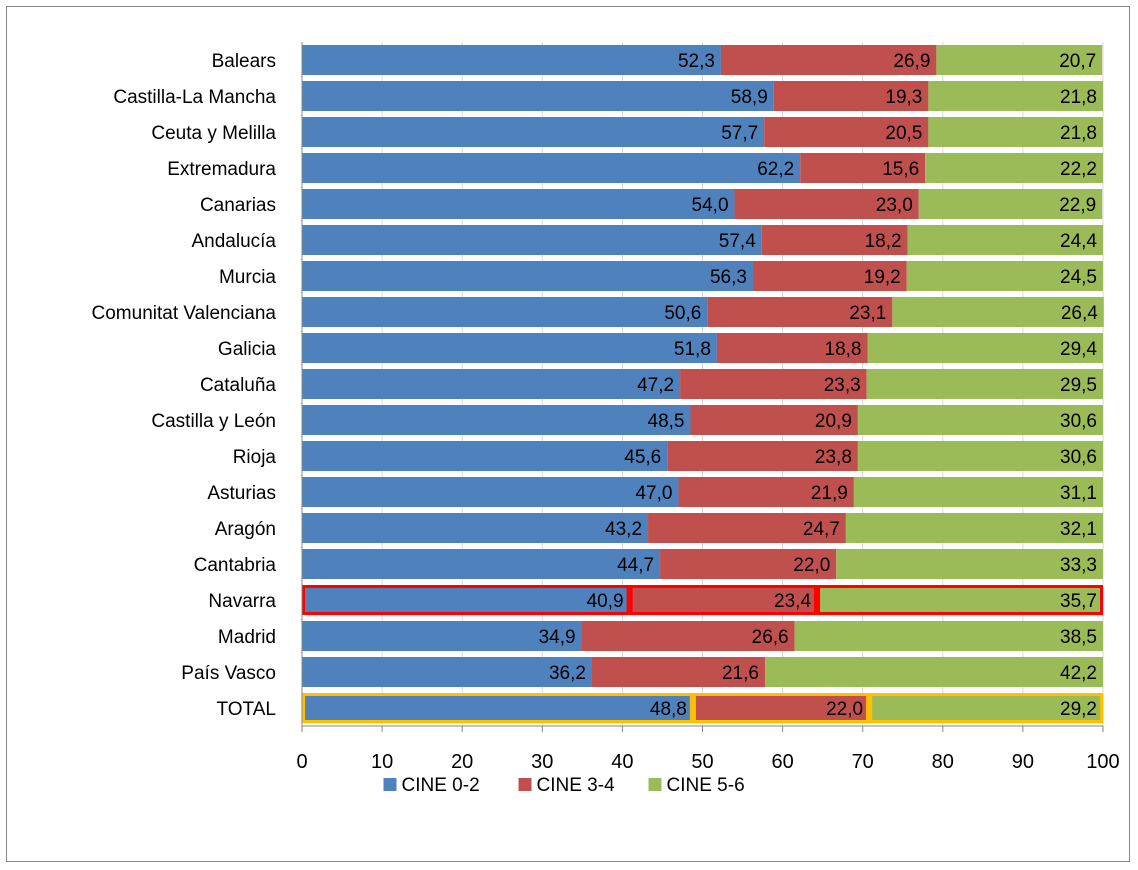 The height and width of the screenshot is (870, 1138). Describe the element at coordinates (462, 762) in the screenshot. I see `x-tick-label: 20` at that location.